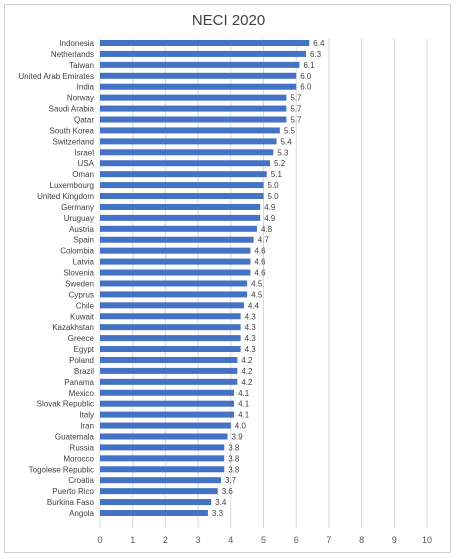 This screenshot has height=559, width=457. I want to click on data-label: 5.1, so click(277, 174).